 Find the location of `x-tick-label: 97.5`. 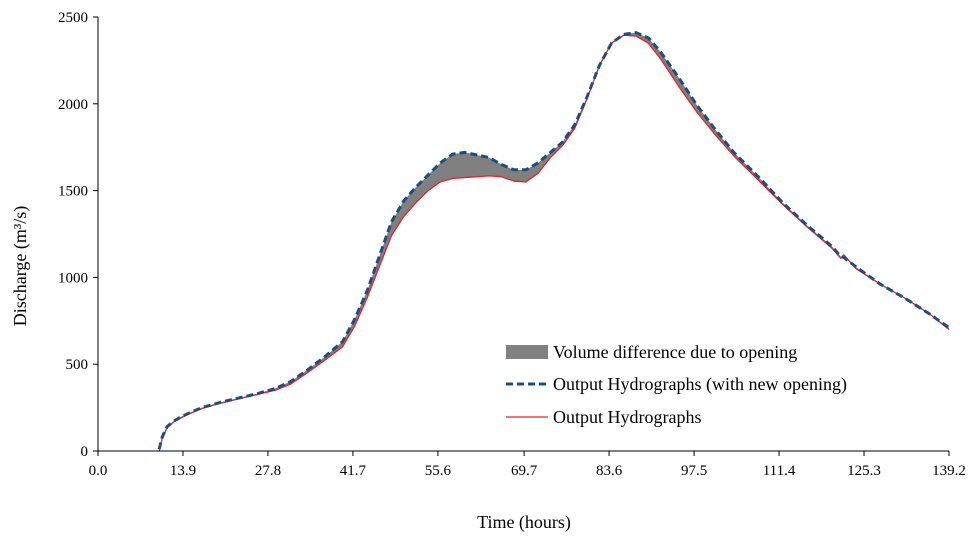

x-tick-label: 97.5 is located at coordinates (694, 471).